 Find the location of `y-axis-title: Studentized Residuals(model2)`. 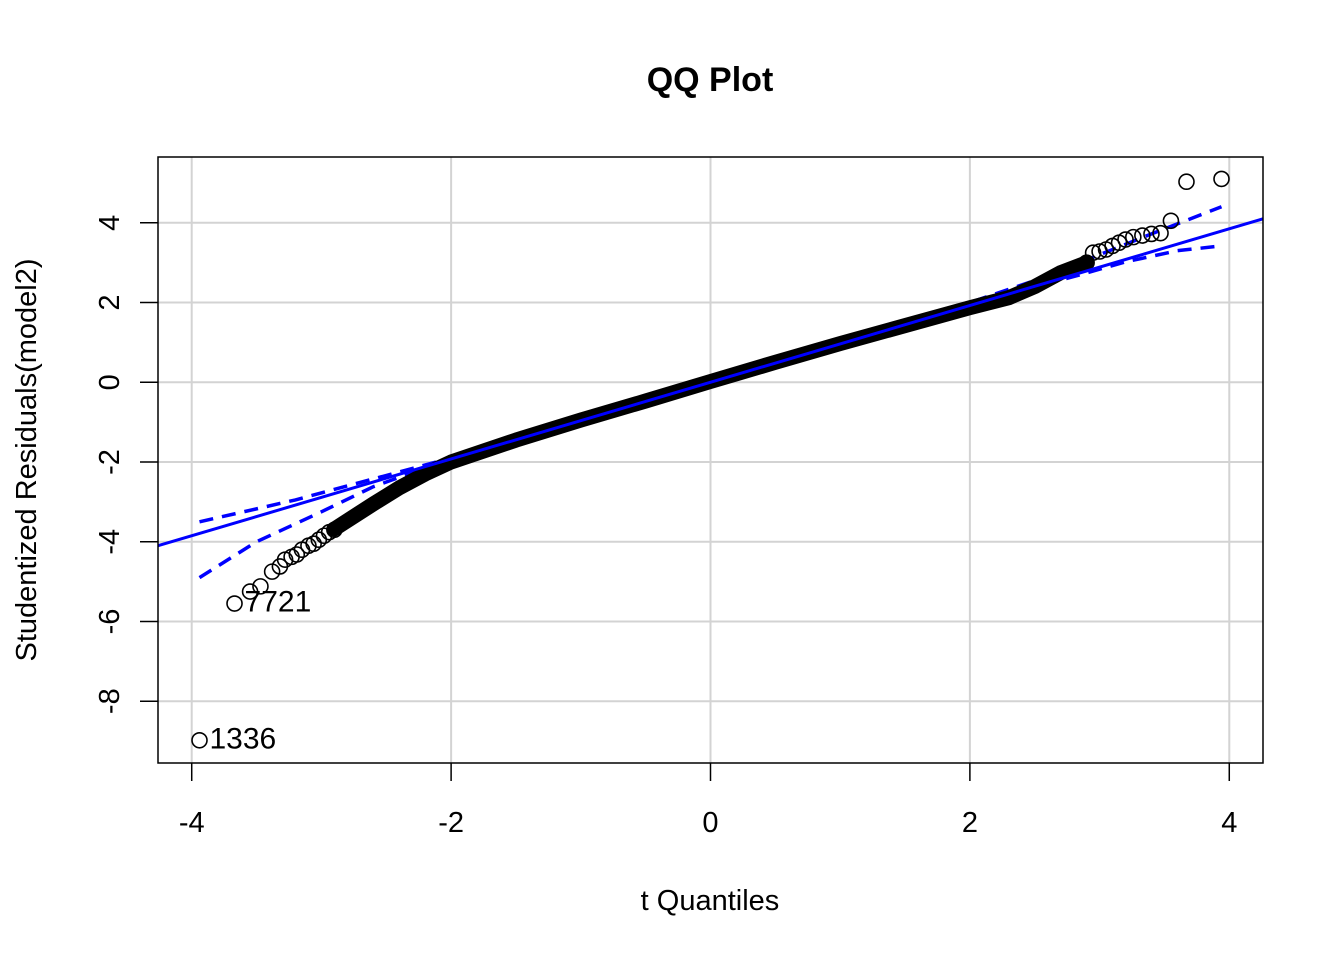

y-axis-title: Studentized Residuals(model2) is located at coordinates (27, 460).